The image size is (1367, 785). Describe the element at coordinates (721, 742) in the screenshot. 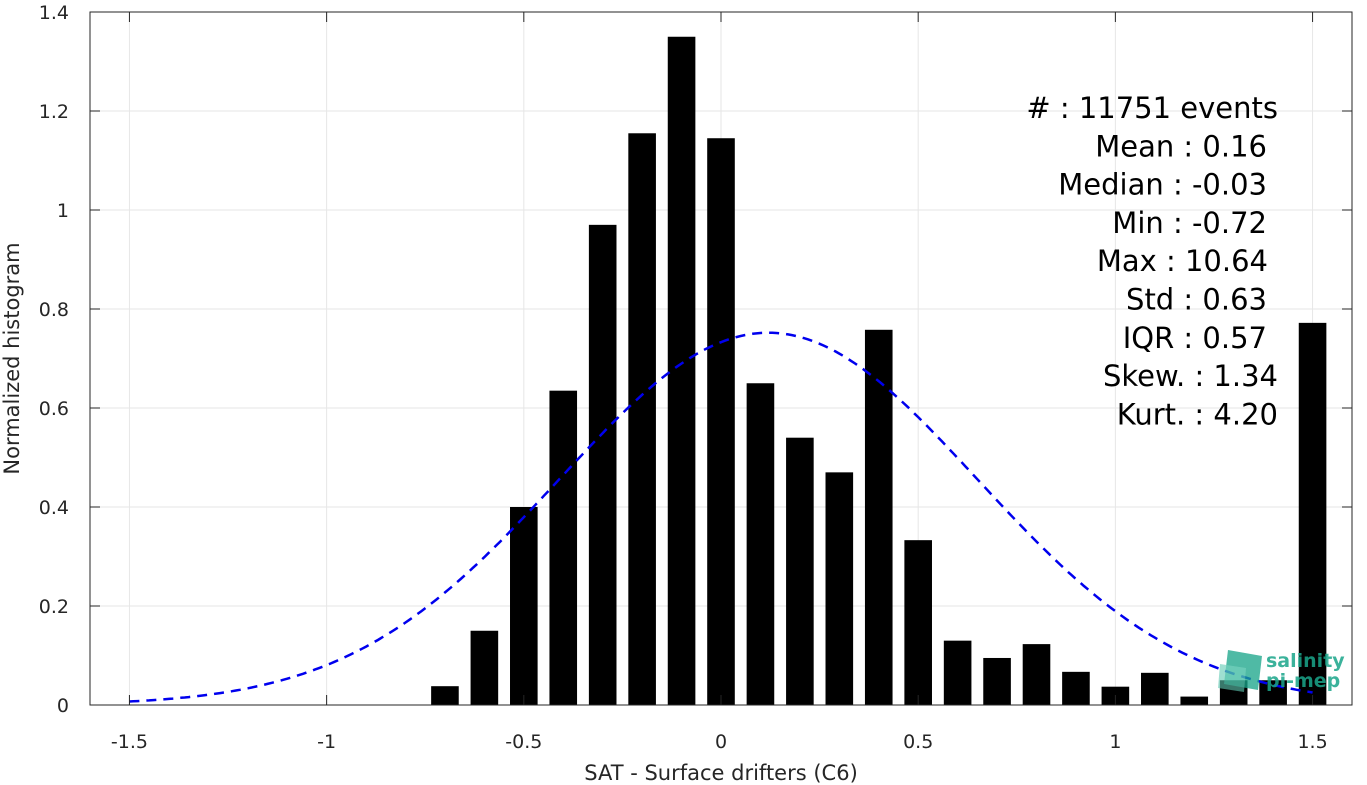

I see `x-tick-label: 0` at that location.